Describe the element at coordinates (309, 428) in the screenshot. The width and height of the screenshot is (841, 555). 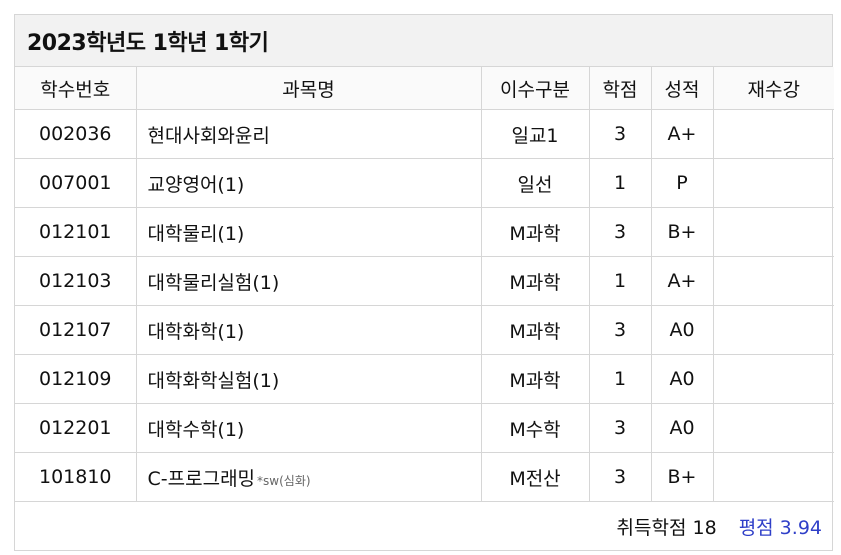
I see `course-name-cell: 대학수학(1)` at that location.